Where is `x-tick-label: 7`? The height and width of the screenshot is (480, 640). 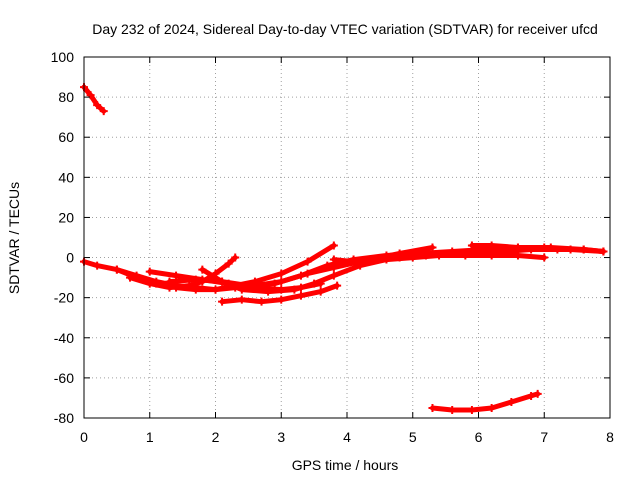 x-tick-label: 7 is located at coordinates (544, 437).